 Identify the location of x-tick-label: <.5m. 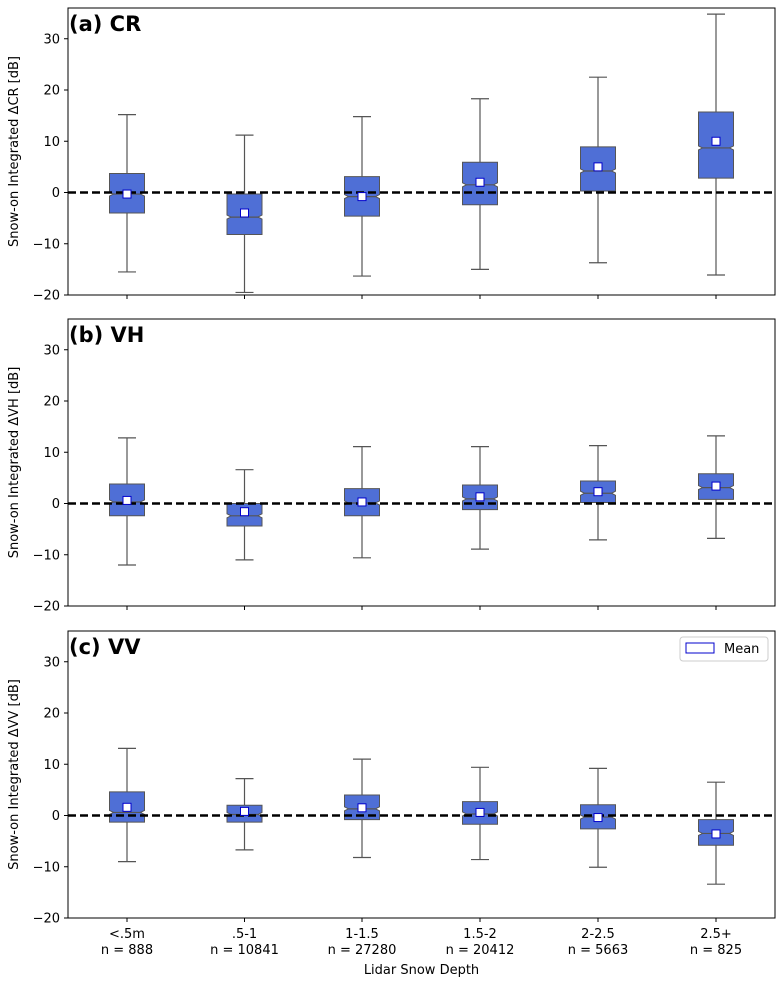
(127, 934).